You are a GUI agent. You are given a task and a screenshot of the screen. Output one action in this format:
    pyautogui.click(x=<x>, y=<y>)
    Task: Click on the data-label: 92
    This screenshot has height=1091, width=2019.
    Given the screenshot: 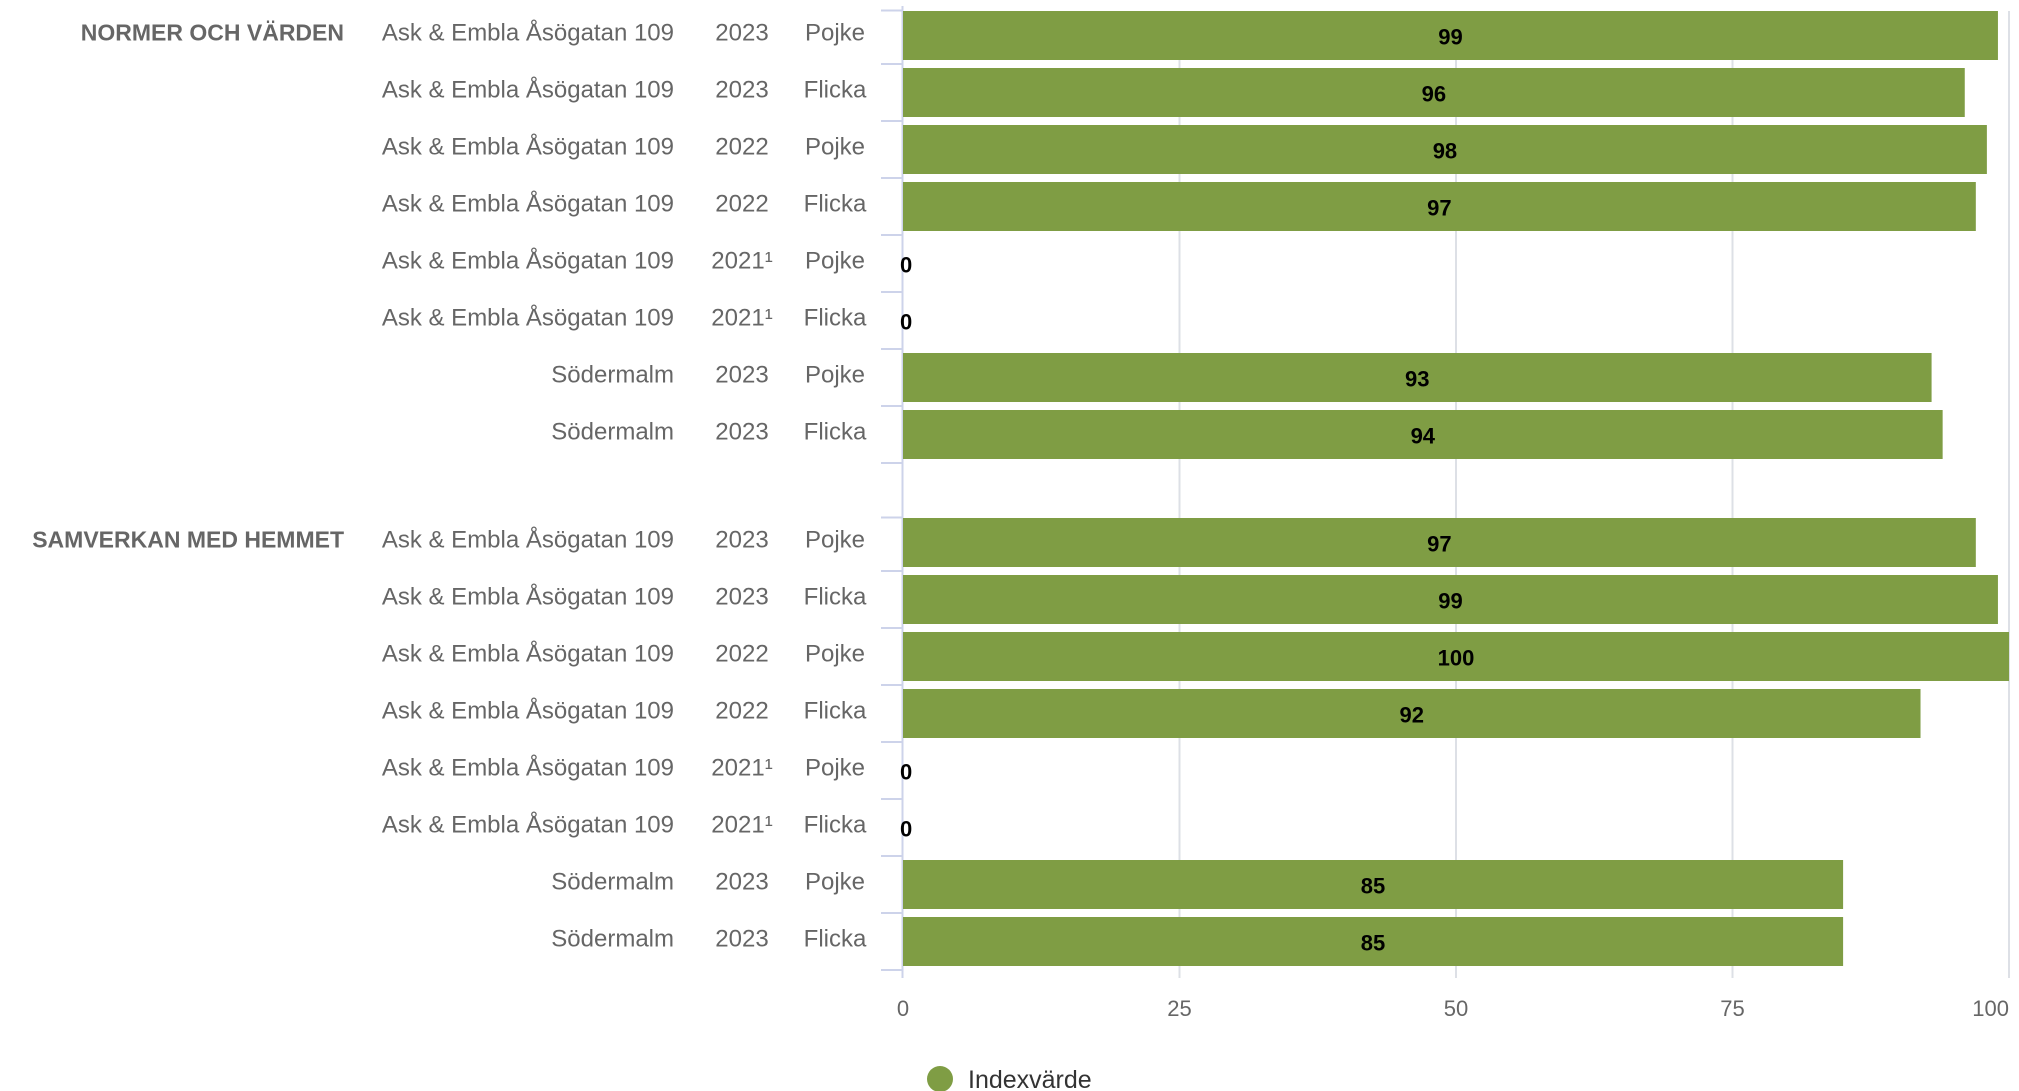 What is the action you would take?
    pyautogui.click(x=1412, y=715)
    